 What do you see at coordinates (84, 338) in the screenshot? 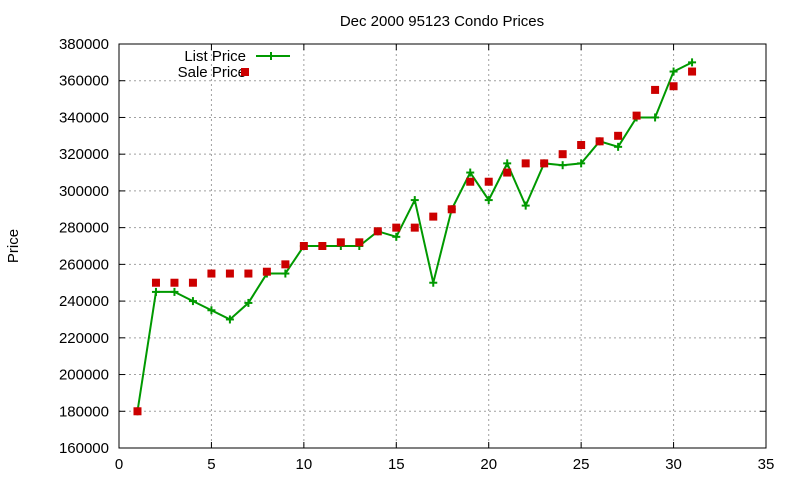
I see `y-tick-label: 220000` at bounding box center [84, 338].